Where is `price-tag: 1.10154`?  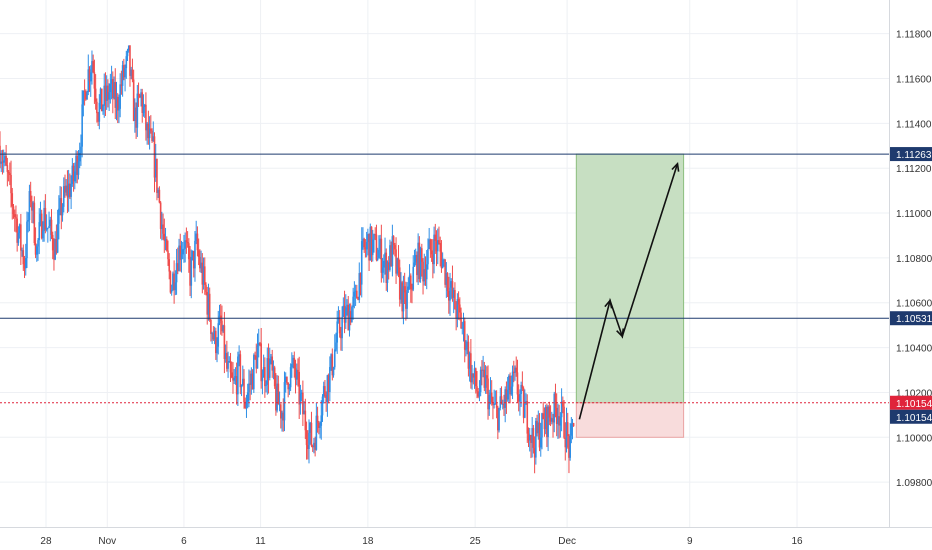 price-tag: 1.10154 is located at coordinates (911, 402).